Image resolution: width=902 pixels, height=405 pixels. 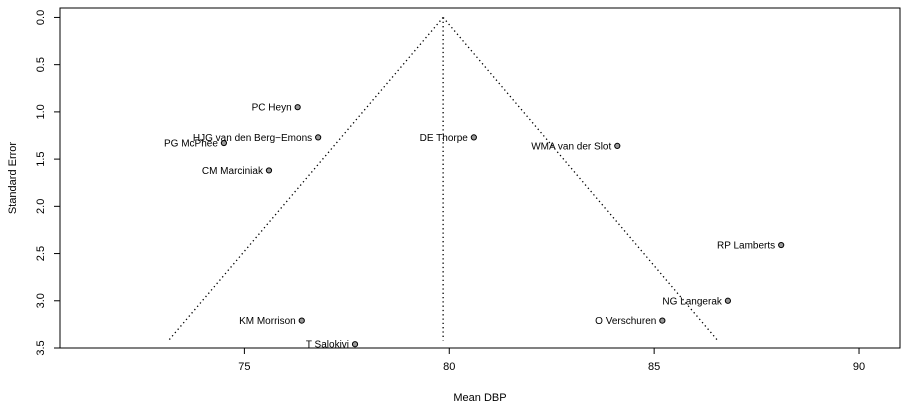 What do you see at coordinates (859, 367) in the screenshot?
I see `x-tick-label: 90` at bounding box center [859, 367].